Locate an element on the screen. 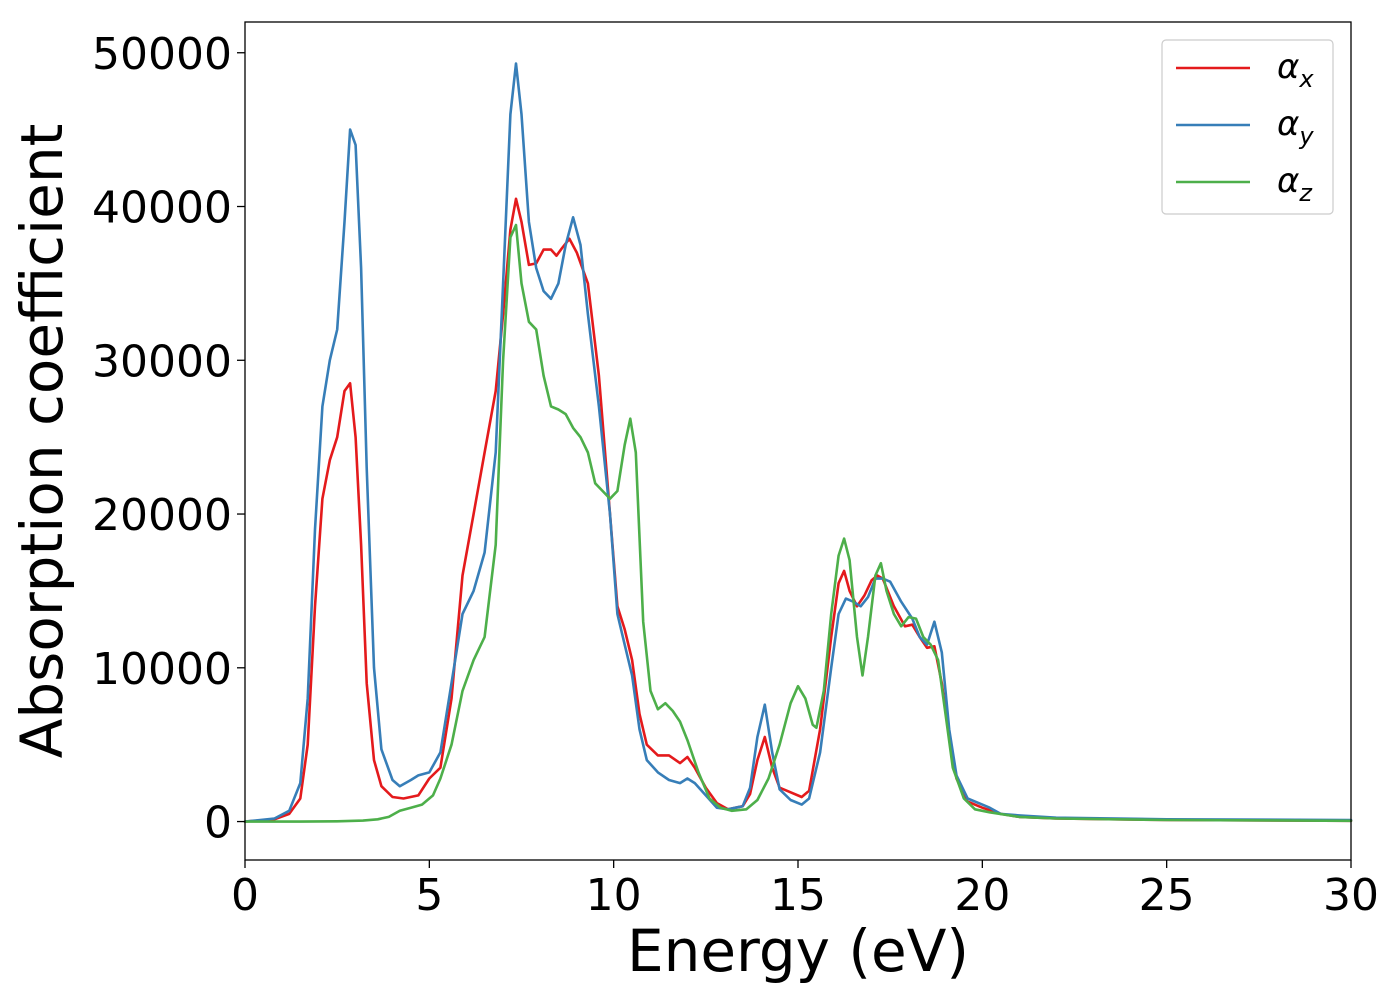 The width and height of the screenshot is (1400, 1000). y-tick-label: 0 is located at coordinates (218, 823).